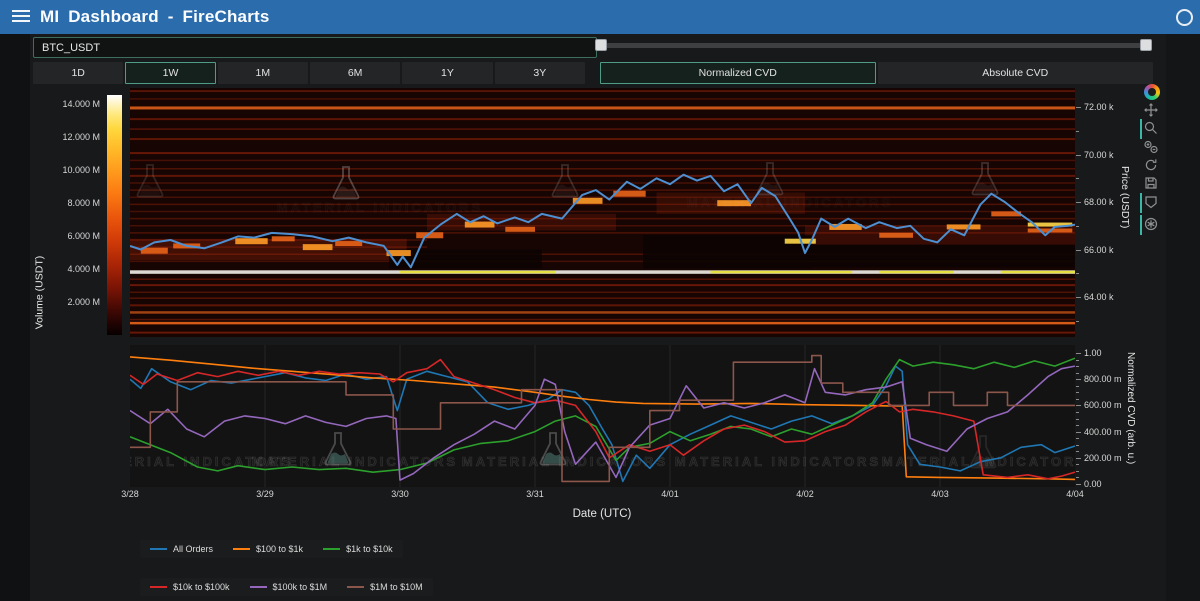 The width and height of the screenshot is (1200, 601). What do you see at coordinates (181, 549) in the screenshot?
I see `legend-item-all-orders: All Orders` at bounding box center [181, 549].